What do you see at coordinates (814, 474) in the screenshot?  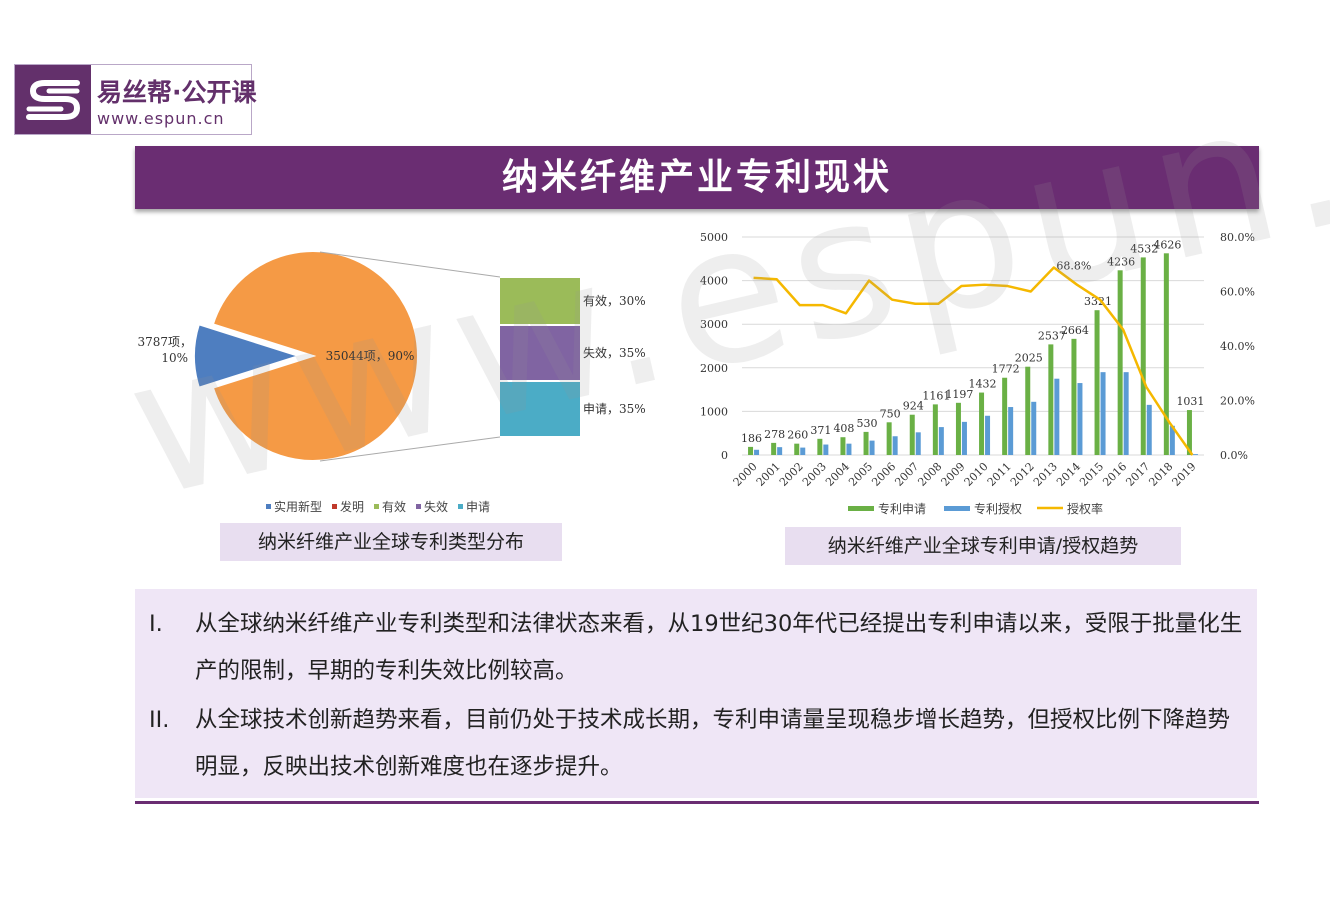 I see `x-tick-label: 2003` at bounding box center [814, 474].